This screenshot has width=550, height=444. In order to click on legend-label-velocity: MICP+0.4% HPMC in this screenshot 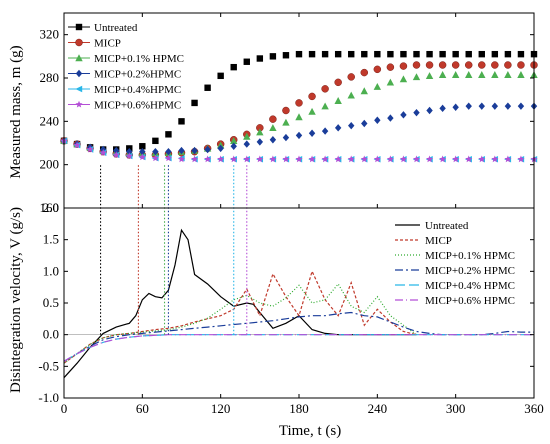, I will do `click(470, 286)`.